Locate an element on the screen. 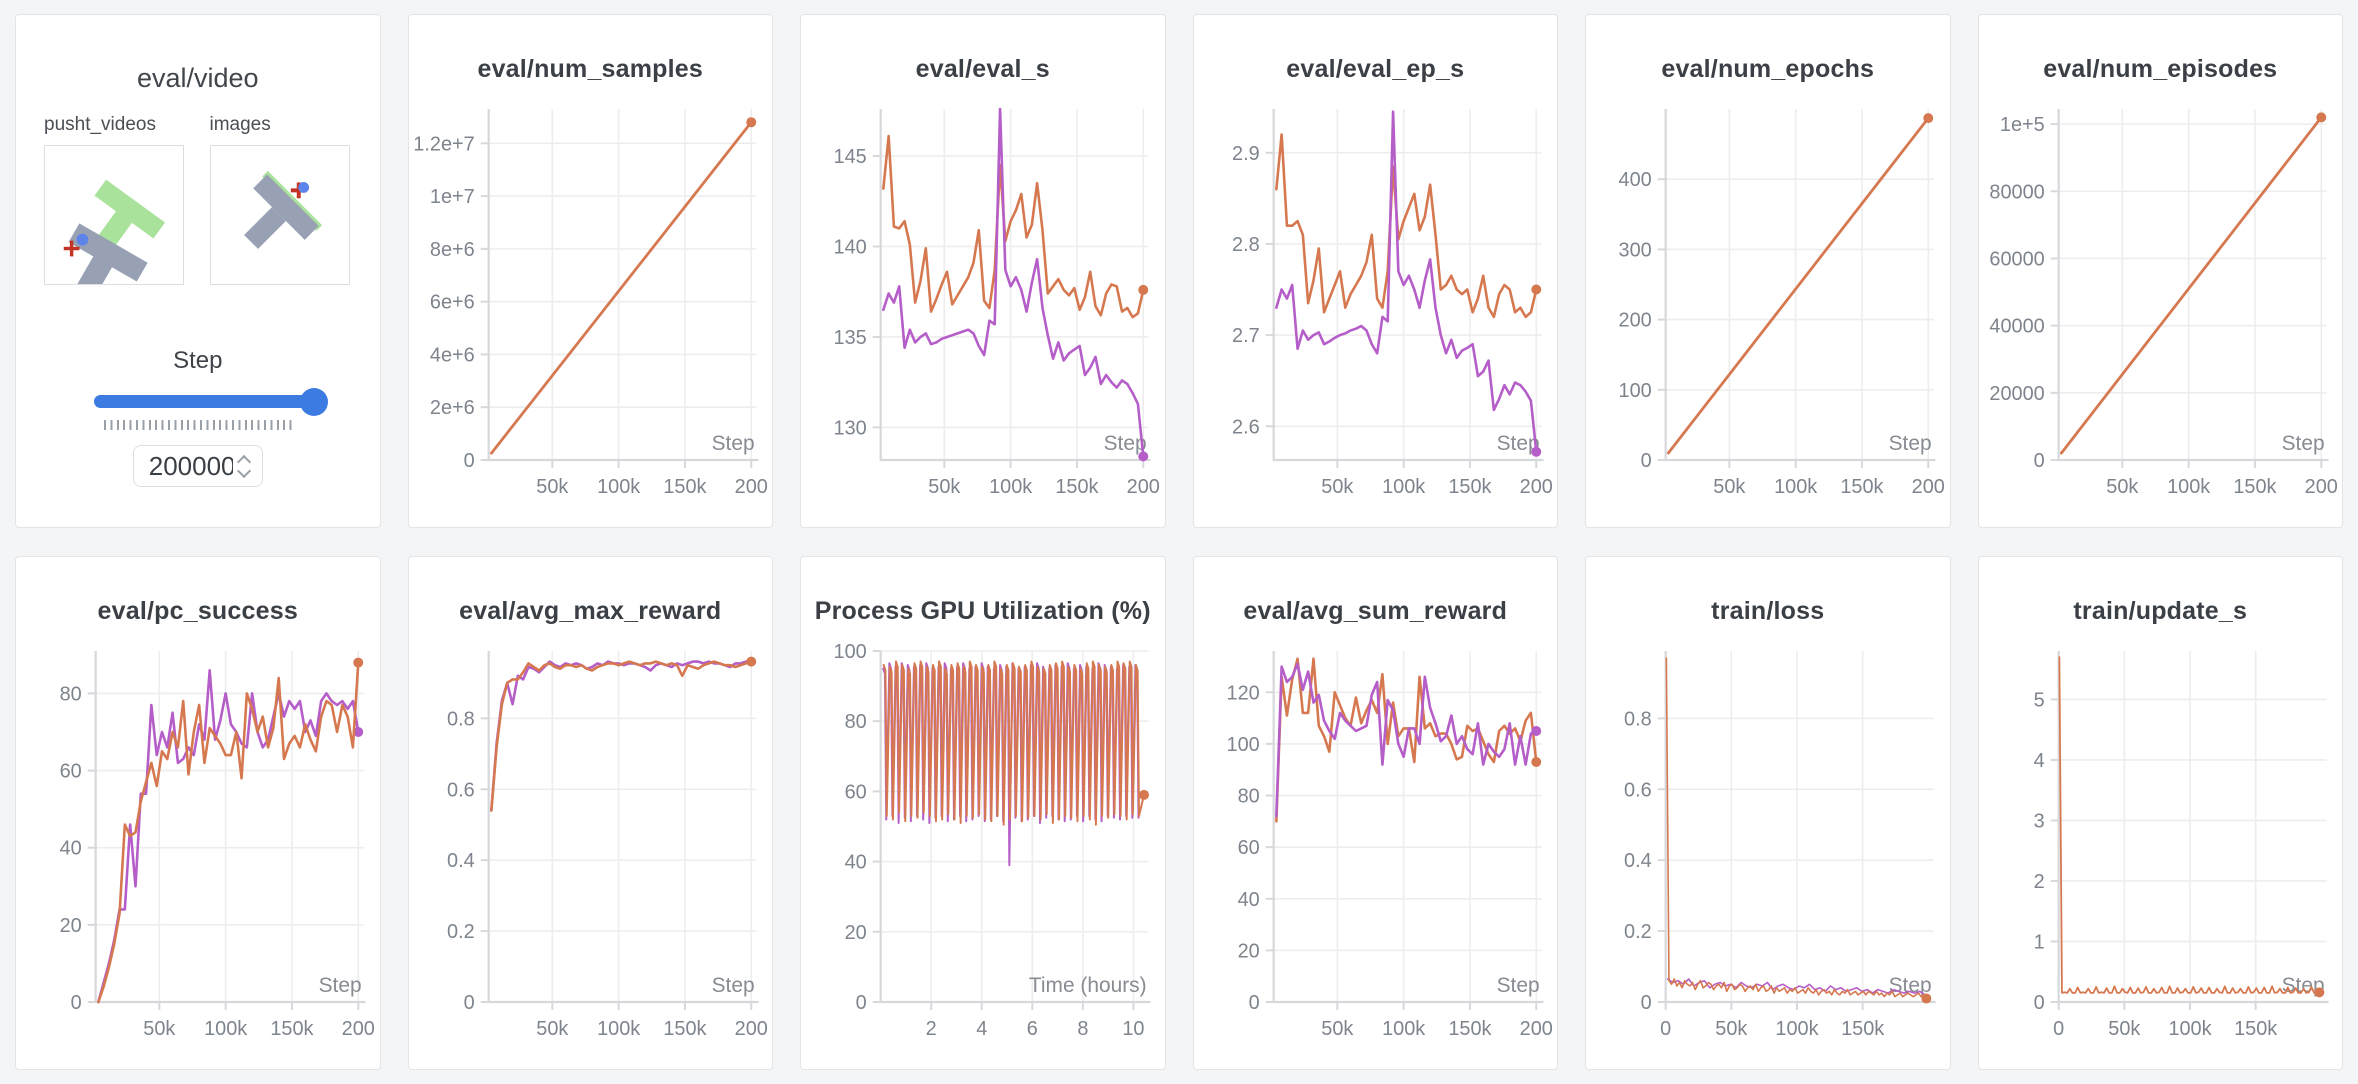  chart-eval-avg-sum-reward-plot: 0 20 40 60 80 100 120 50k 100k 150k 200 Step is located at coordinates (1376, 854).